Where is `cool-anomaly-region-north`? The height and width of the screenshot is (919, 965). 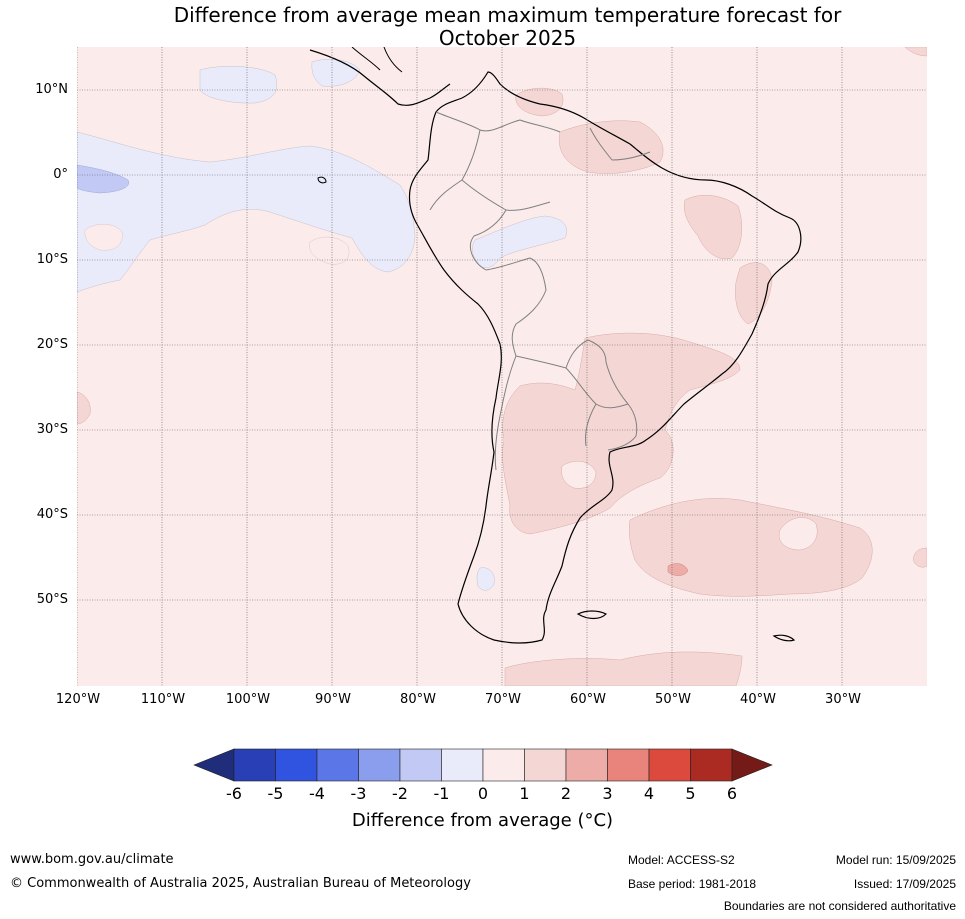
cool-anomaly-region-north is located at coordinates (238, 85).